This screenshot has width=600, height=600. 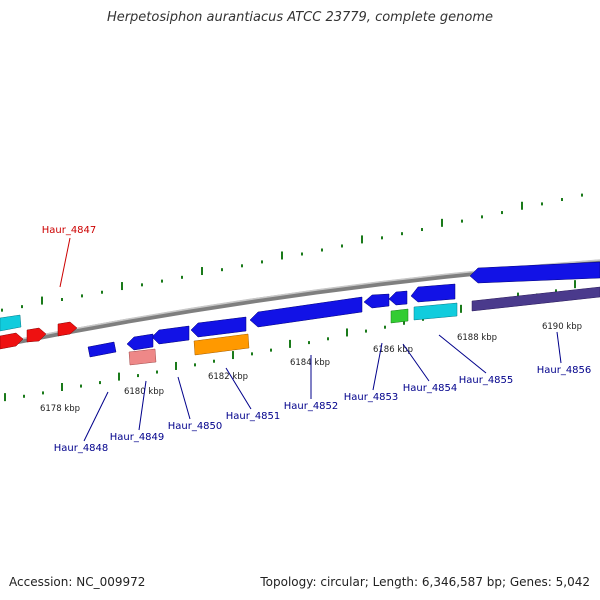 What do you see at coordinates (81, 448) in the screenshot?
I see `gene-label: Haur_4848` at bounding box center [81, 448].